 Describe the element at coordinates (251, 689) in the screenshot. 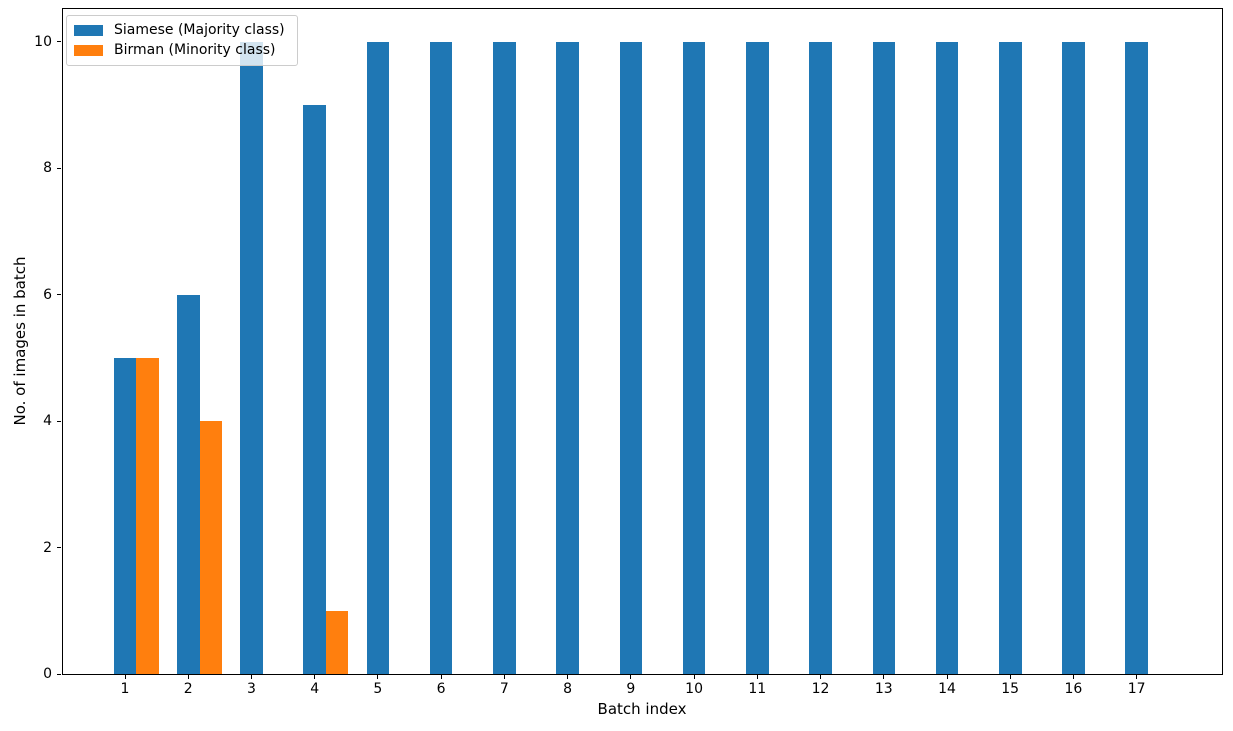

I see `x-tick-label: 3` at that location.